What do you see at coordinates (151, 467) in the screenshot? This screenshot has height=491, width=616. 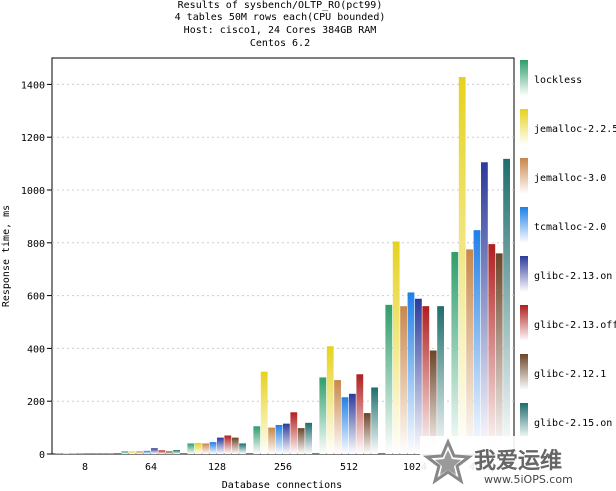 I see `x-tick-label: 64` at bounding box center [151, 467].